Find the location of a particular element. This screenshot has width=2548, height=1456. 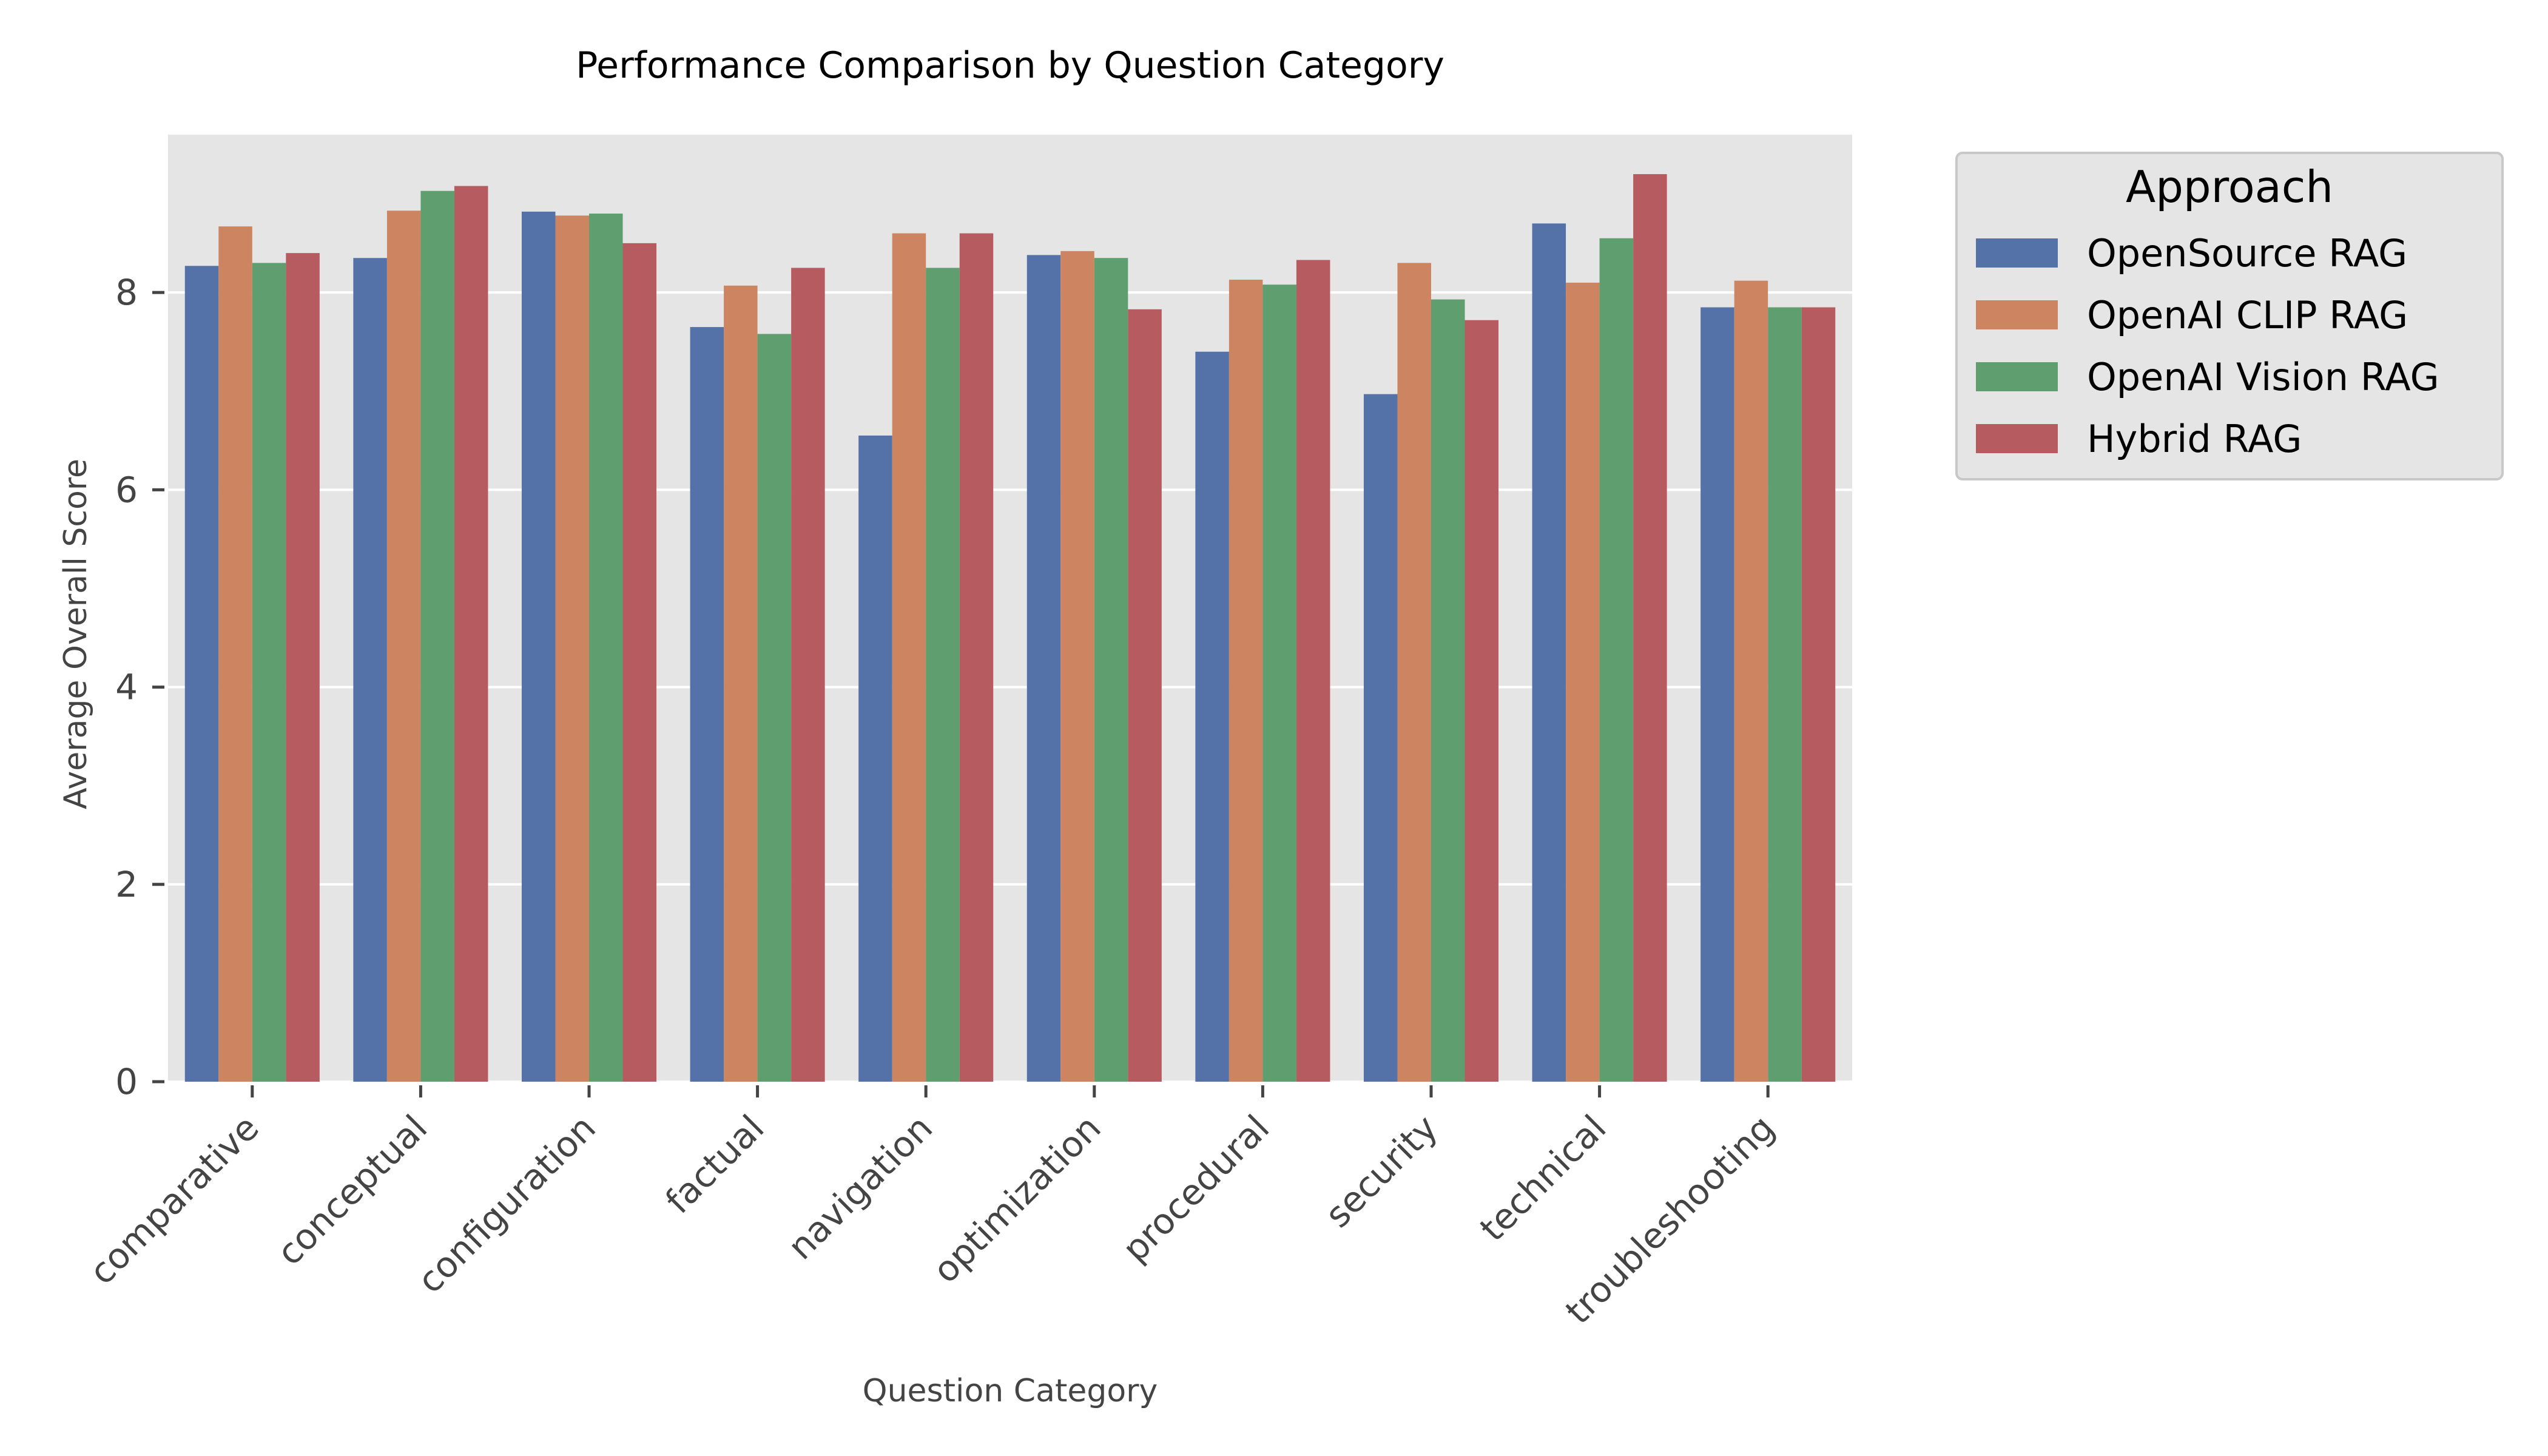

bar-hybrid-rag-procedural is located at coordinates (1313, 671).